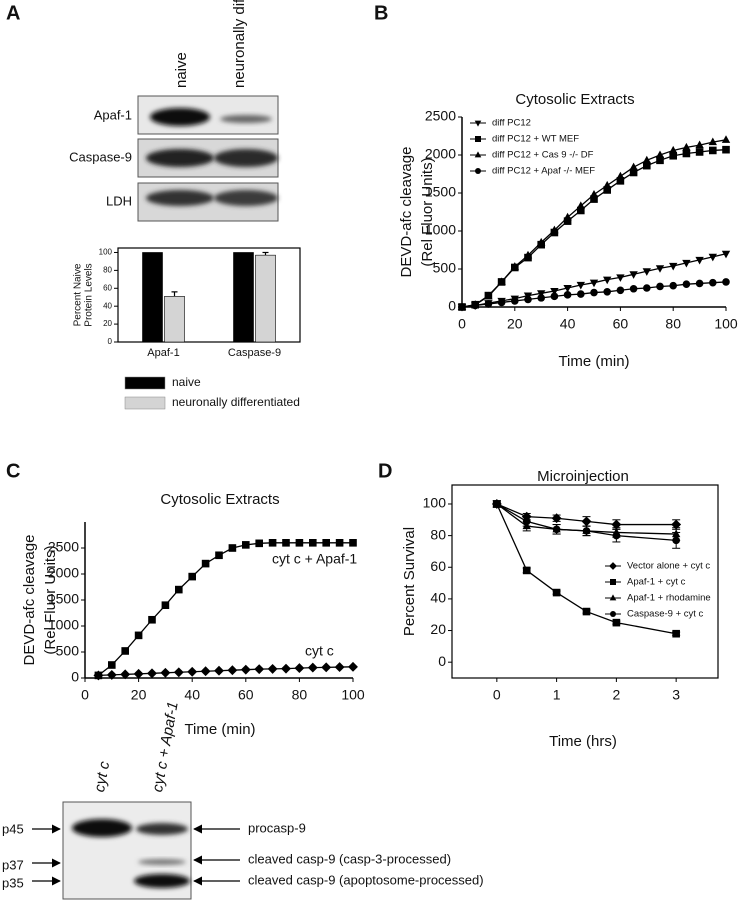 This screenshot has width=738, height=900. What do you see at coordinates (277, 827) in the screenshot?
I see `band-label: procasp-9` at bounding box center [277, 827].